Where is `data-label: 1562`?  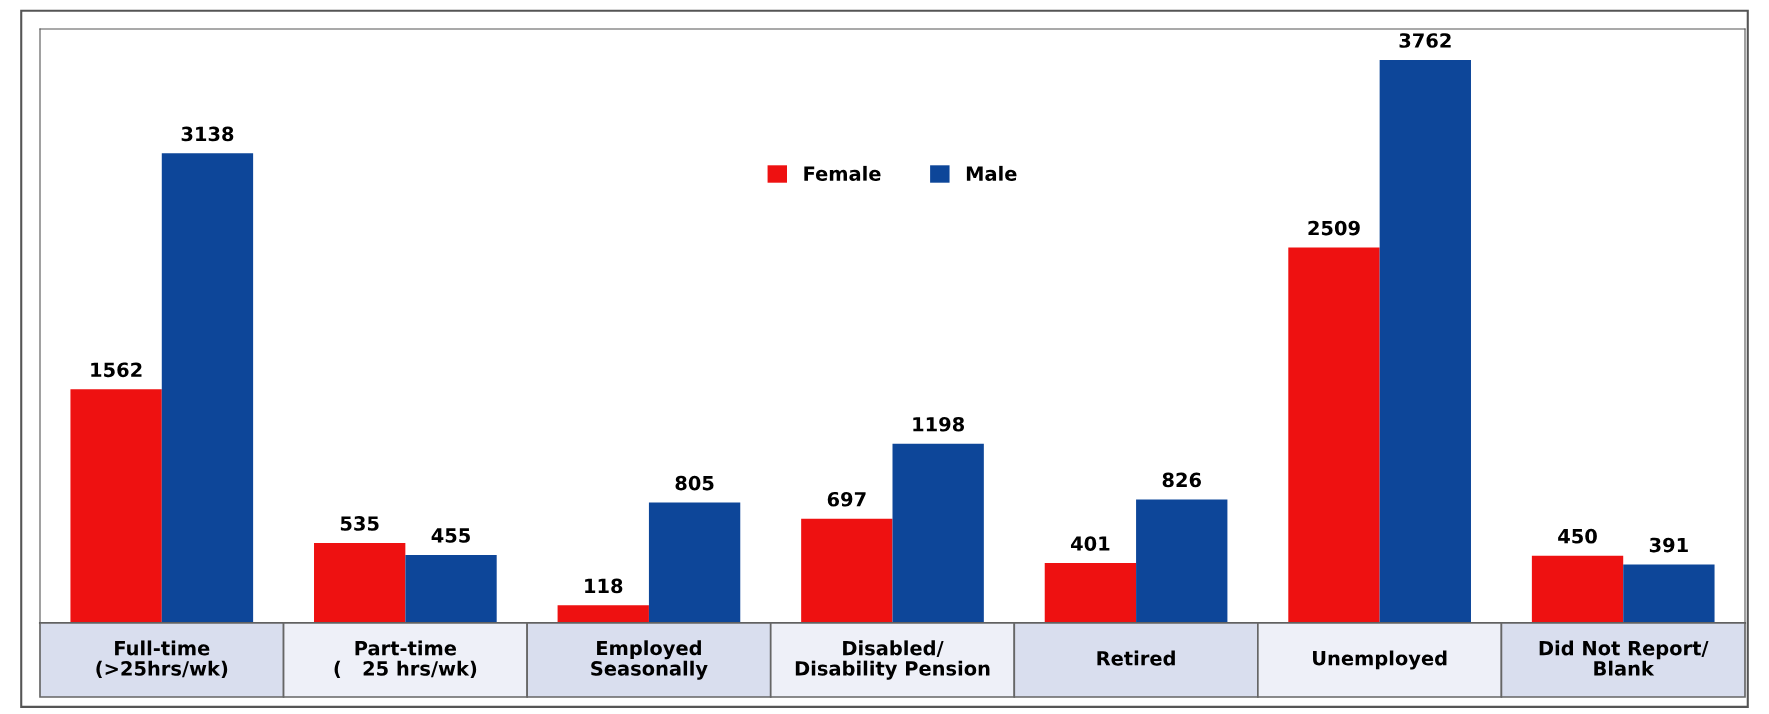 data-label: 1562 is located at coordinates (116, 370).